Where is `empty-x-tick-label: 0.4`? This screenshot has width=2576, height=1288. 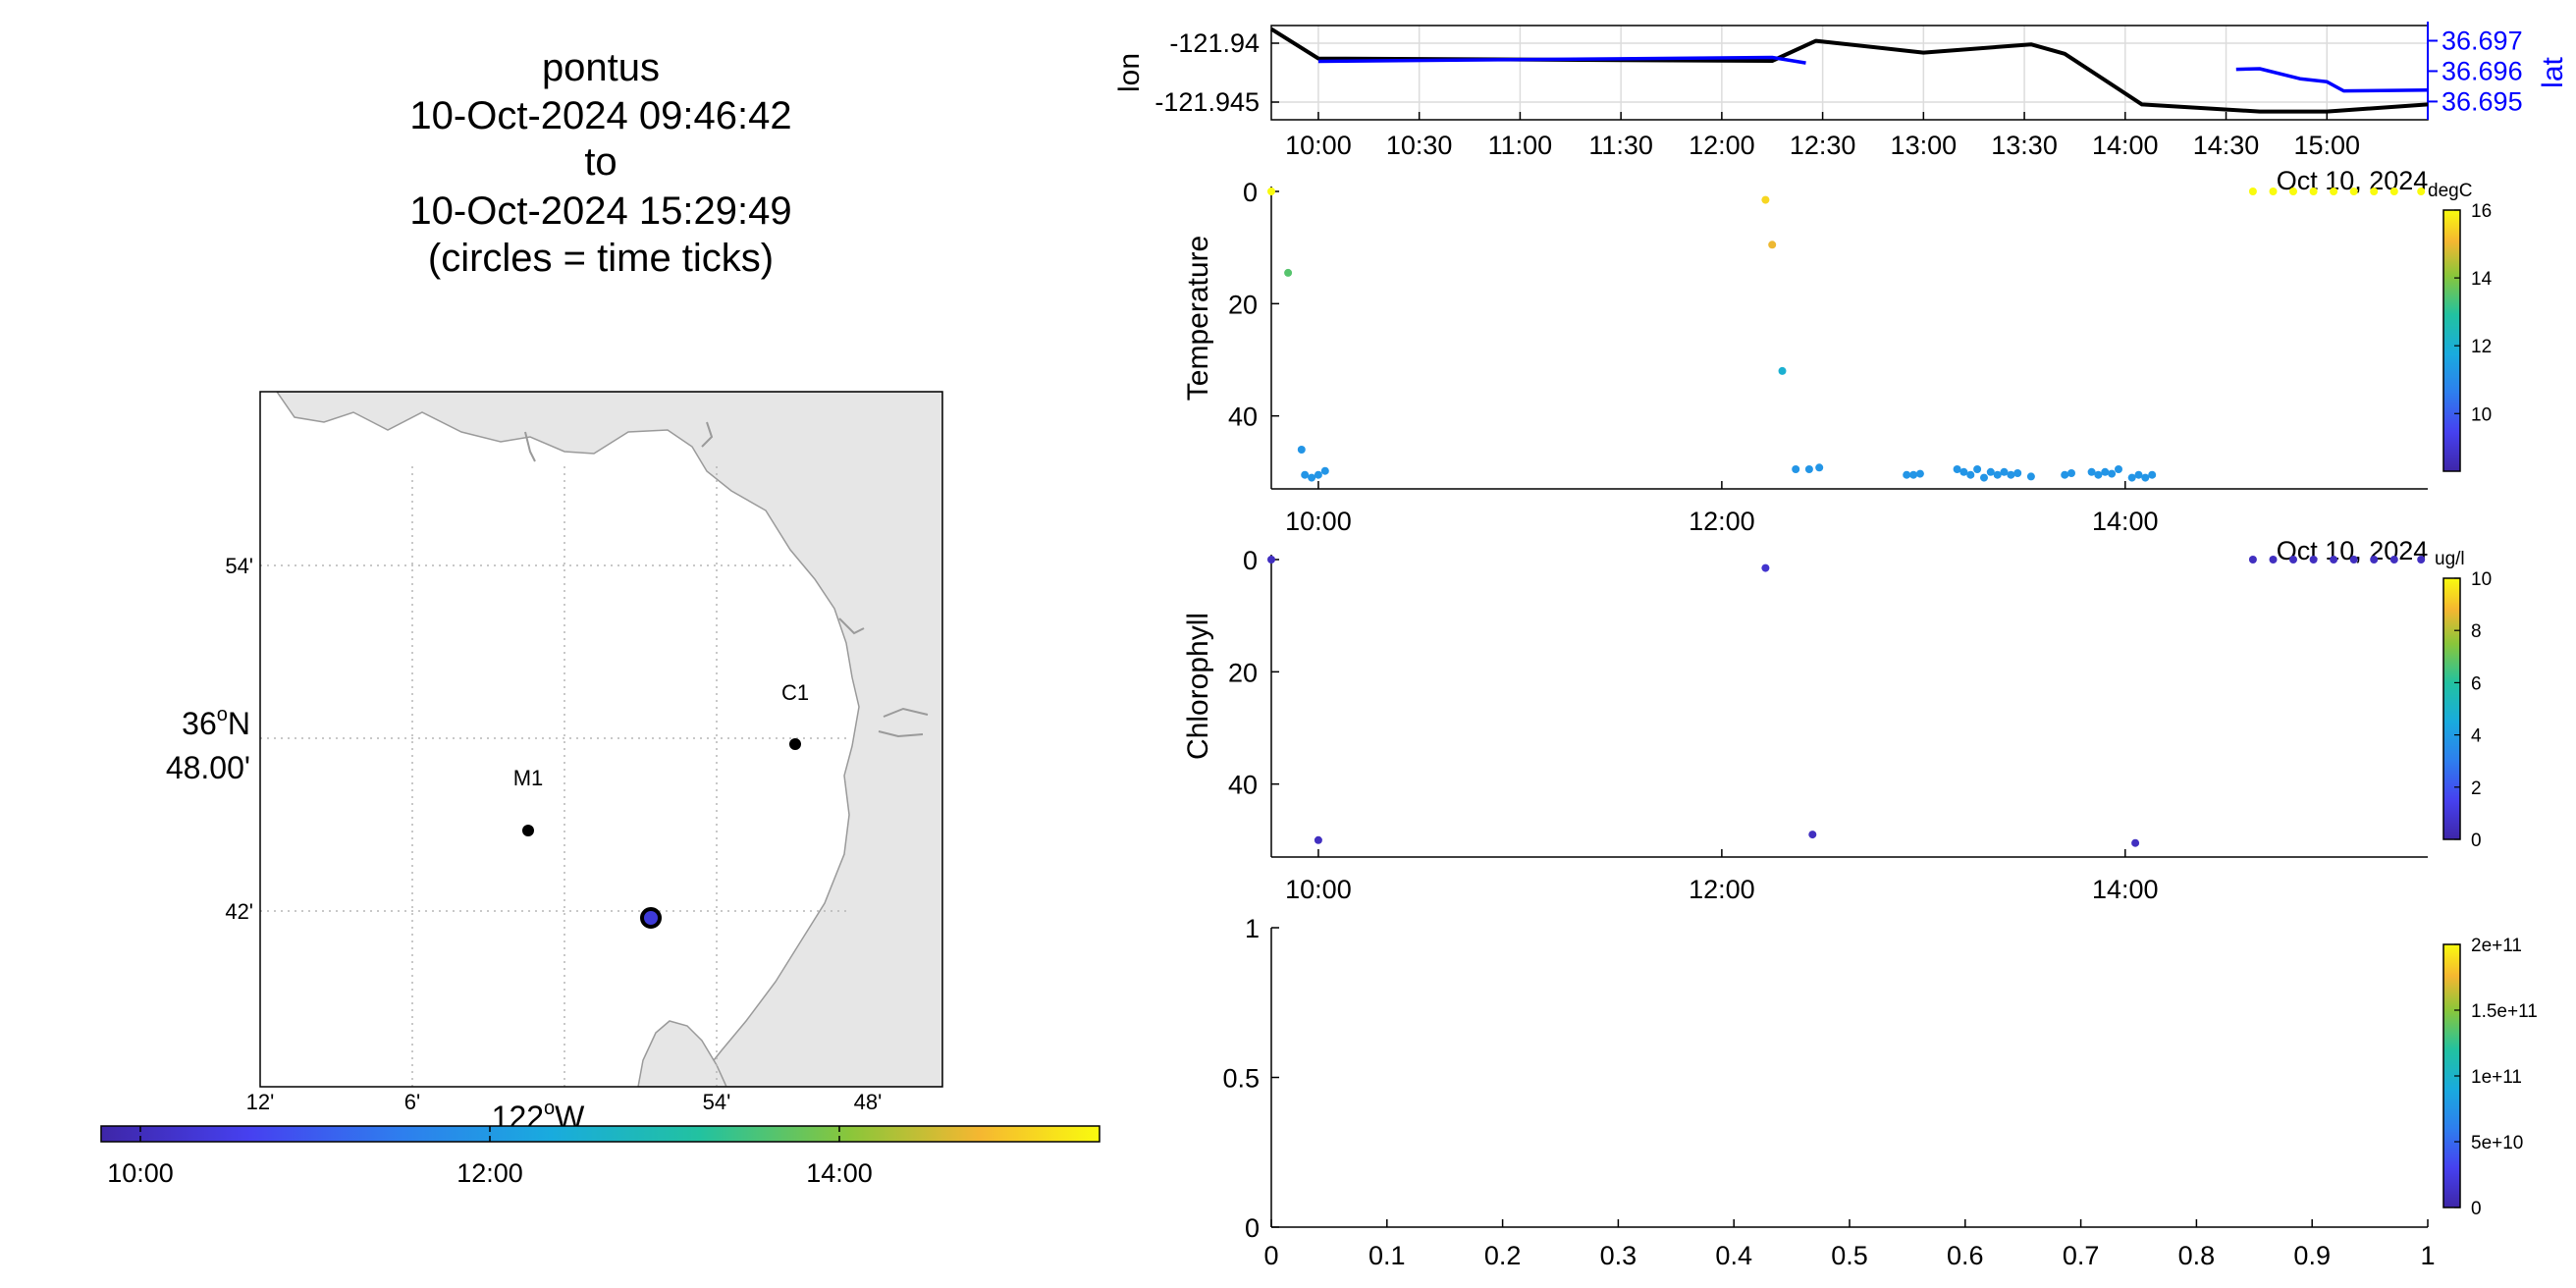
empty-x-tick-label: 0.4 is located at coordinates (1733, 1255).